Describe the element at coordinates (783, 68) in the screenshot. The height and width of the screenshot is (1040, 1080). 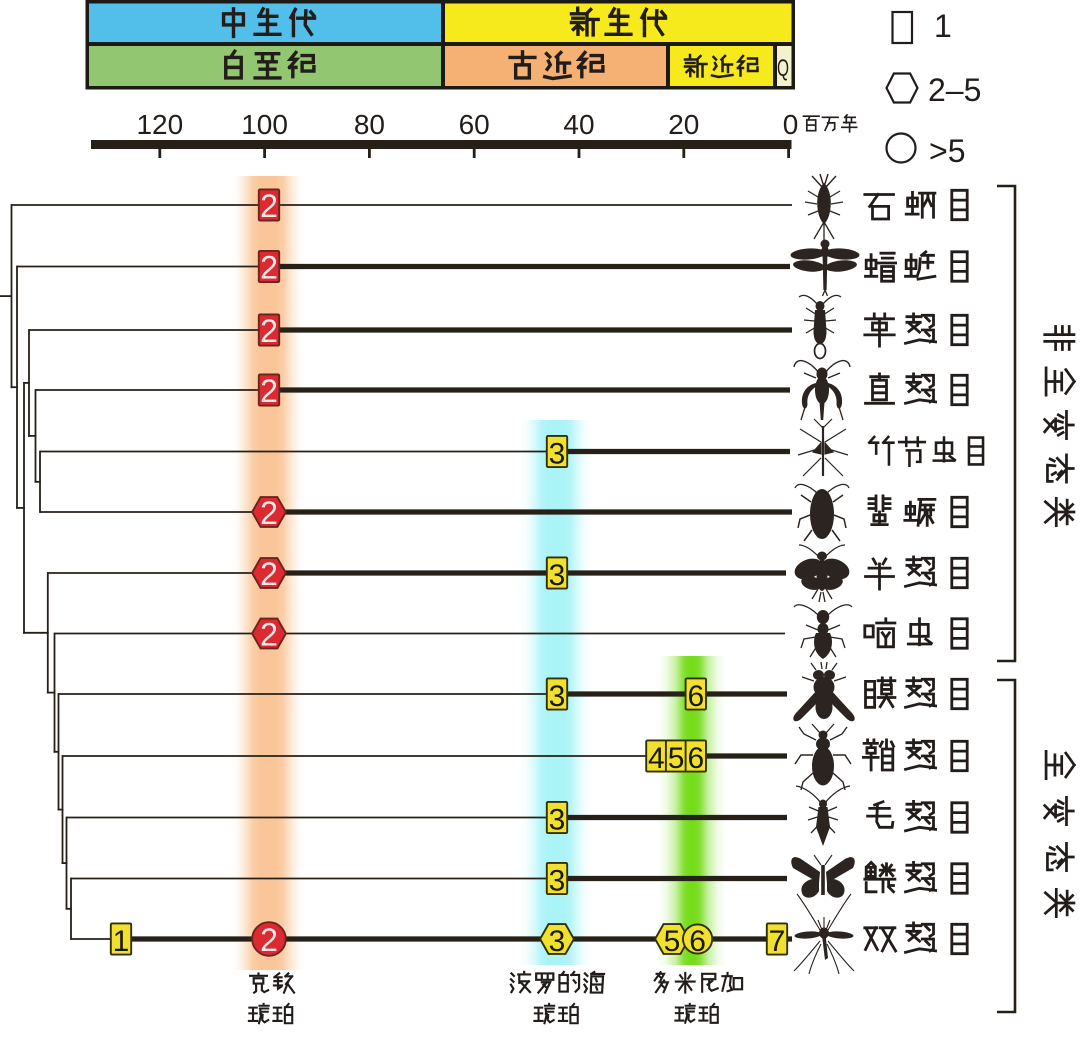
I see `svg-text: Q` at that location.